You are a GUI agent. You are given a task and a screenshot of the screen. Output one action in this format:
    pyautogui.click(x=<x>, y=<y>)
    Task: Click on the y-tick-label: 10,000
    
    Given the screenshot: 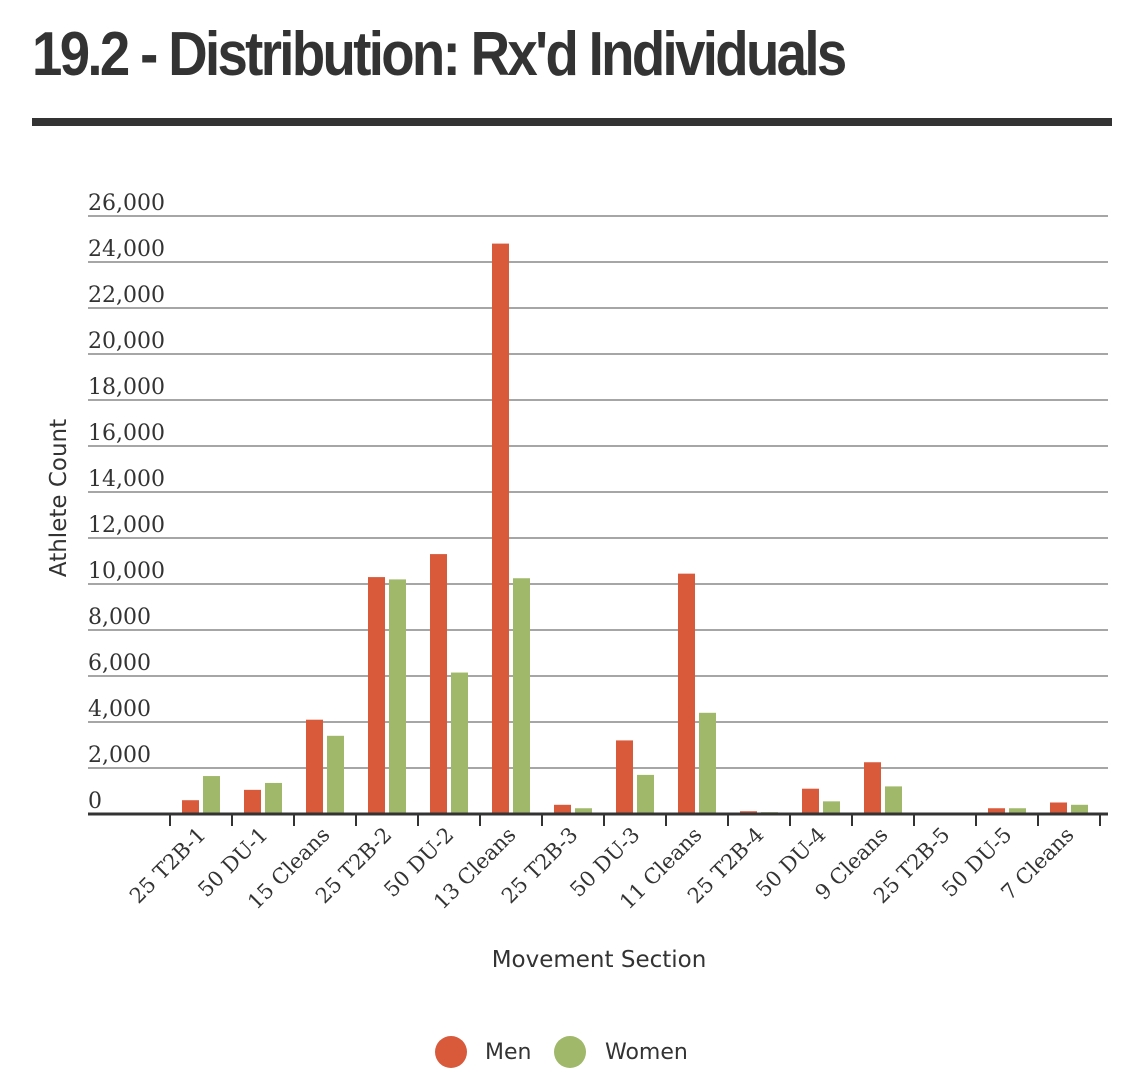 What is the action you would take?
    pyautogui.click(x=126, y=571)
    